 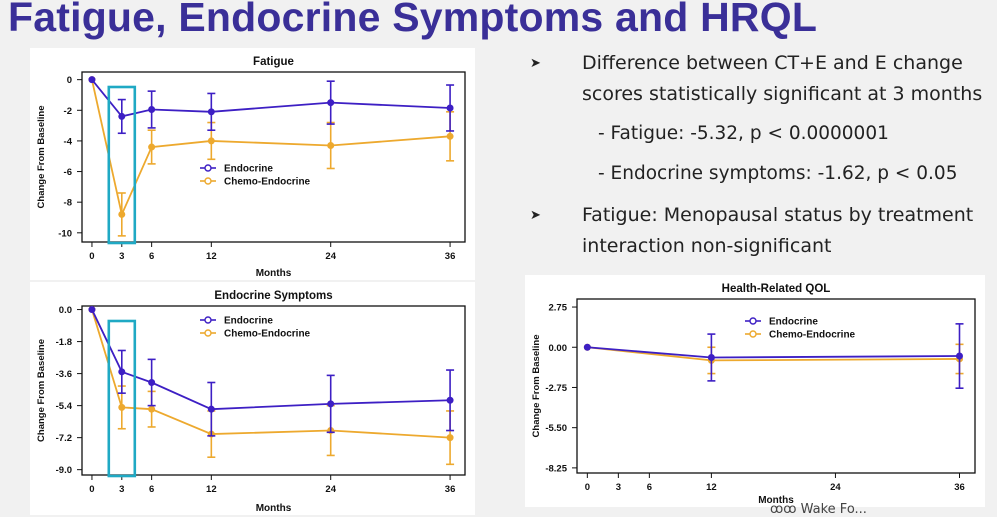 I want to click on chart-title: Fatigue, so click(x=273, y=62).